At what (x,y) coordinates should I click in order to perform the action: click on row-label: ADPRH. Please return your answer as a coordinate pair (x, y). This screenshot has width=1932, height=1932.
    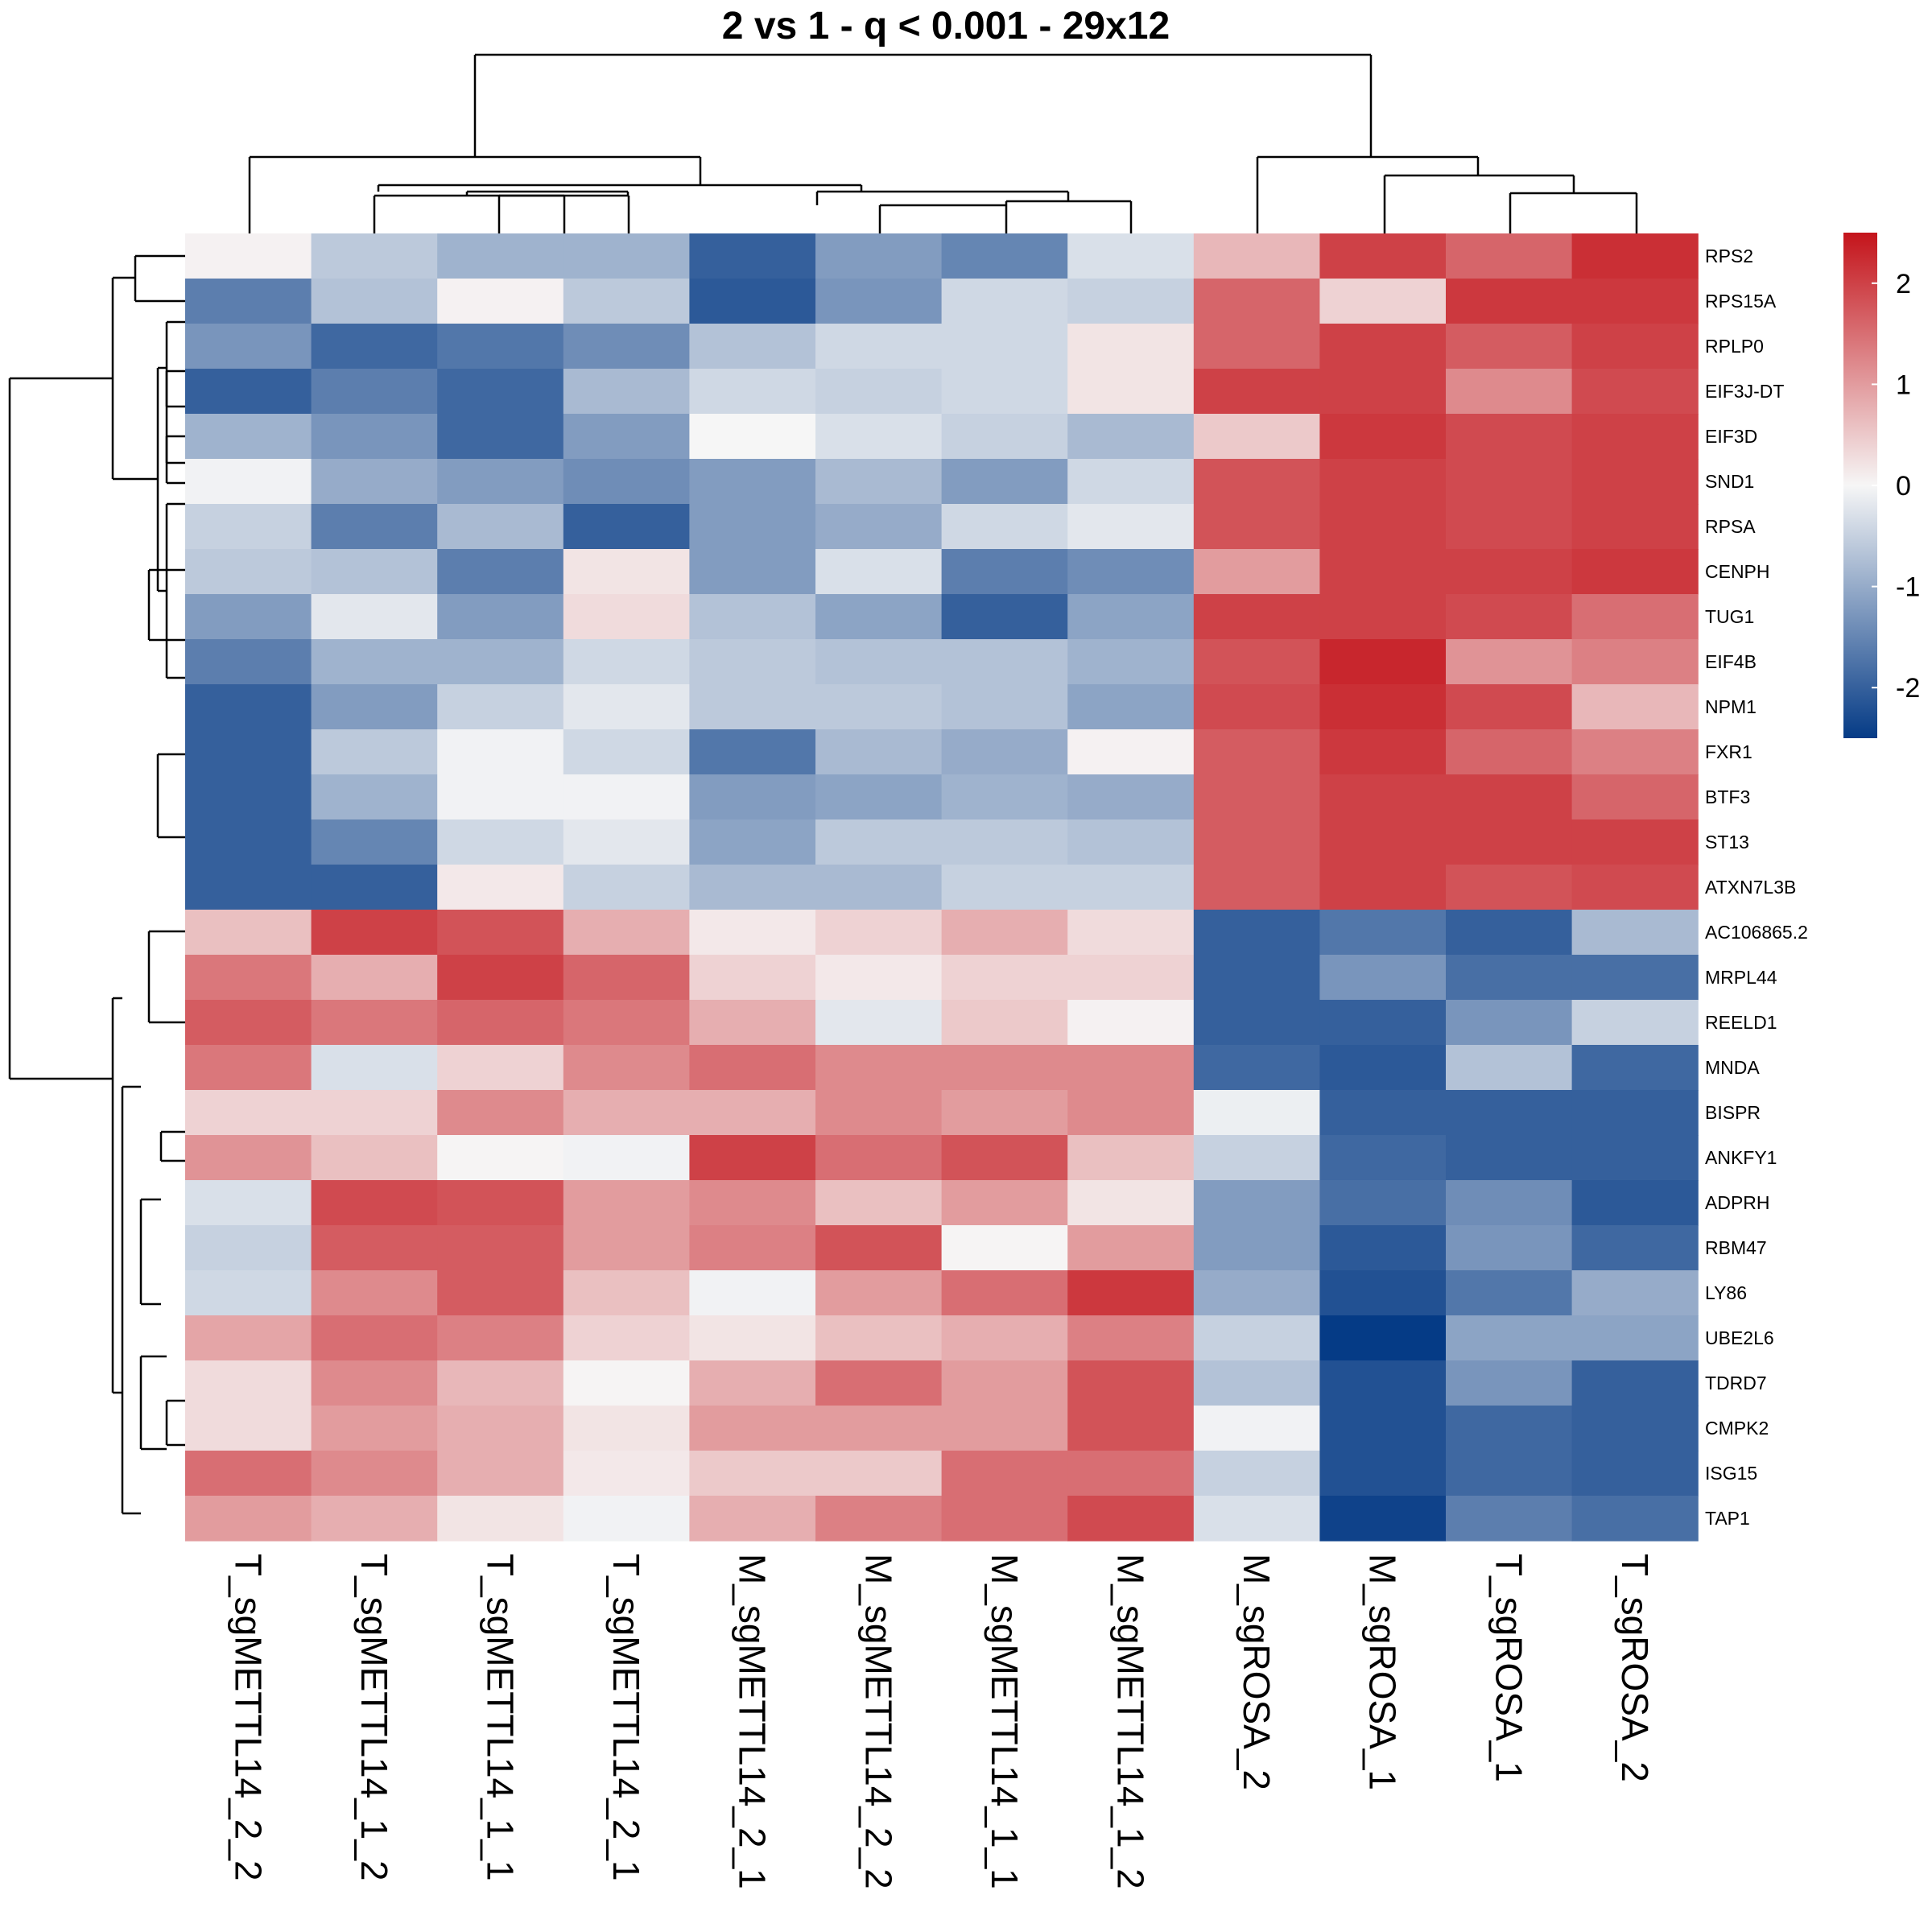
    Looking at the image, I should click on (1737, 1202).